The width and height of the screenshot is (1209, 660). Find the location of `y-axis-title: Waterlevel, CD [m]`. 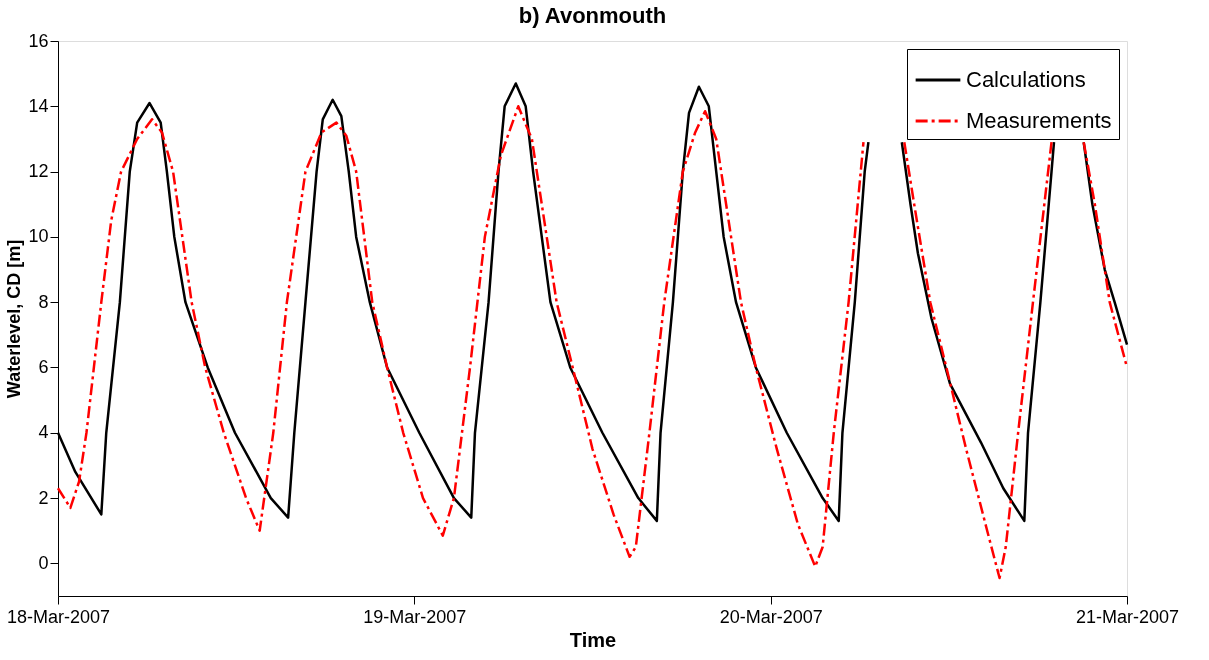

y-axis-title: Waterlevel, CD [m] is located at coordinates (14, 319).